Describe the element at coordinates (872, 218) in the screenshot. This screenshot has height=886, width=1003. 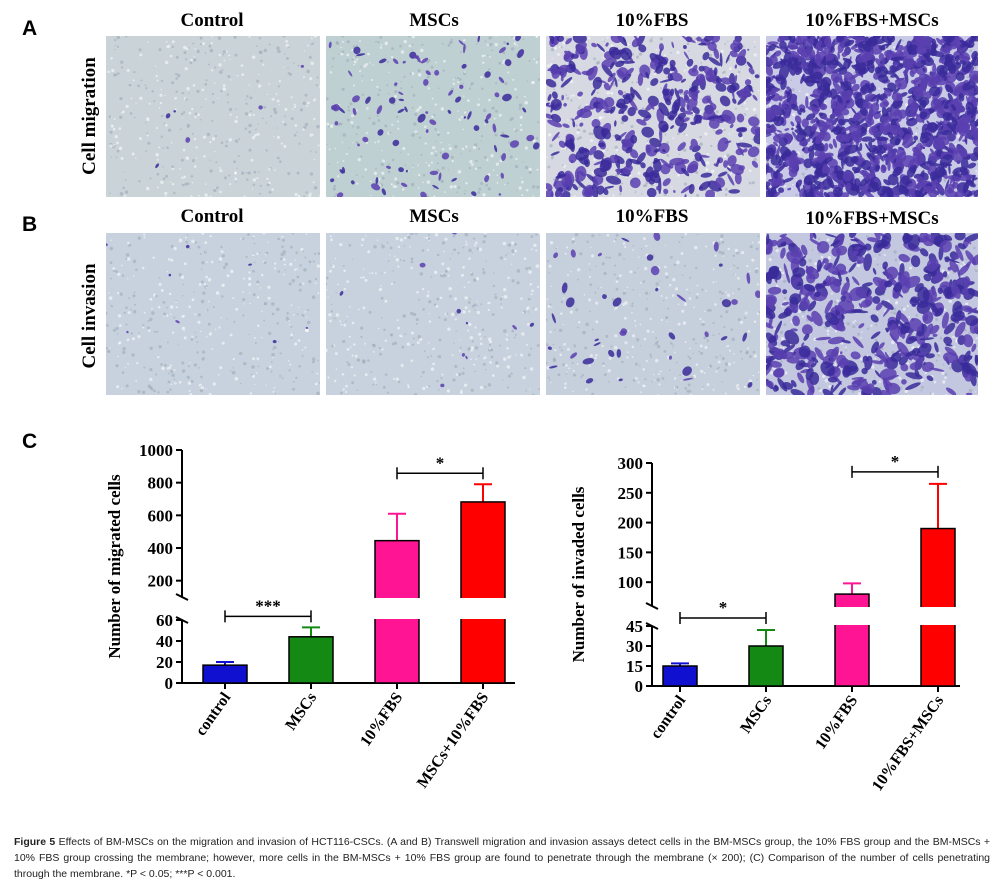
I see `invasion-title-fbs-mscs: 10%FBS+MSCs` at that location.